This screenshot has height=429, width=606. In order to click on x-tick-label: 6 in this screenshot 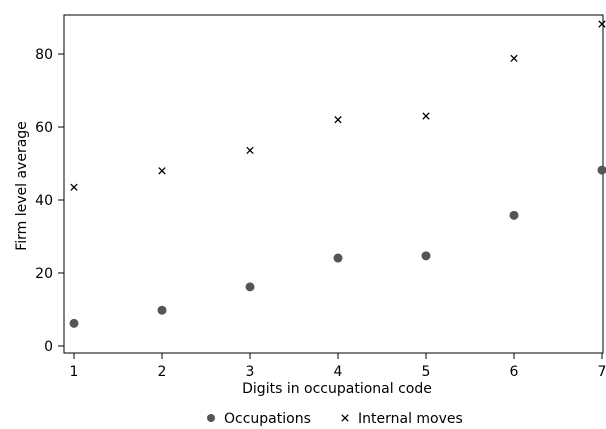, I will do `click(514, 372)`.